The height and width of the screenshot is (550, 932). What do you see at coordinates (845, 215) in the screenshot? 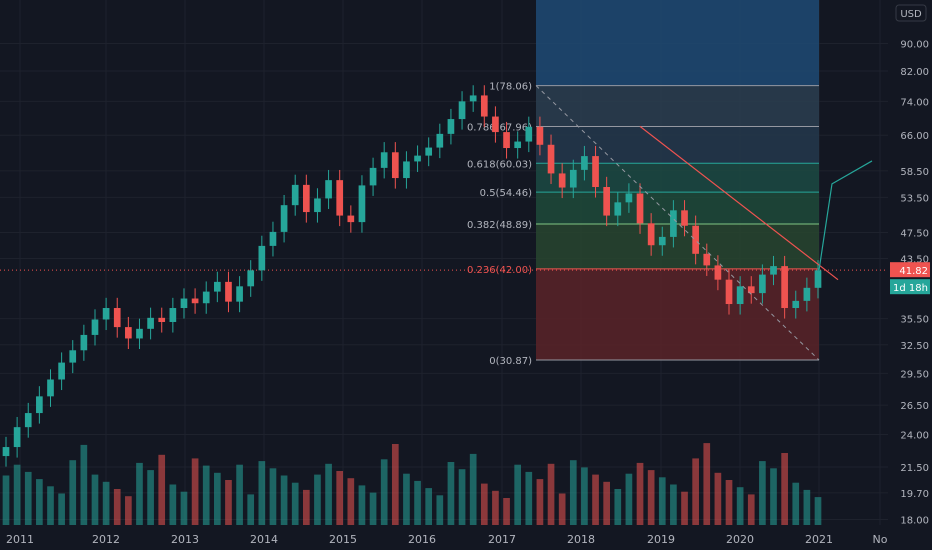
I see `projection-path` at bounding box center [845, 215].